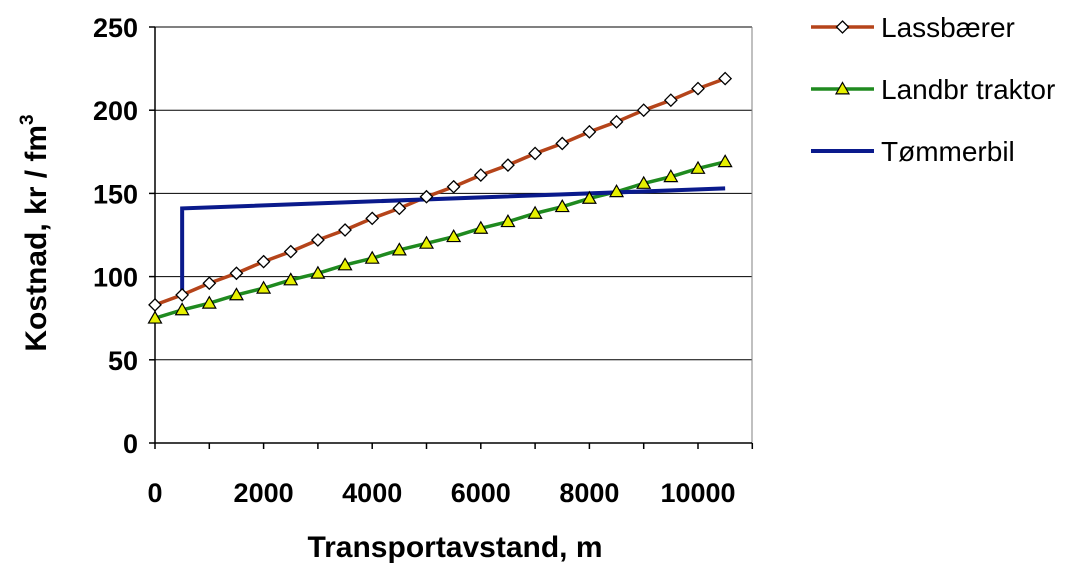  I want to click on x-tick-labels: 0 2000 4000 6000 8000 10000, so click(441, 493).